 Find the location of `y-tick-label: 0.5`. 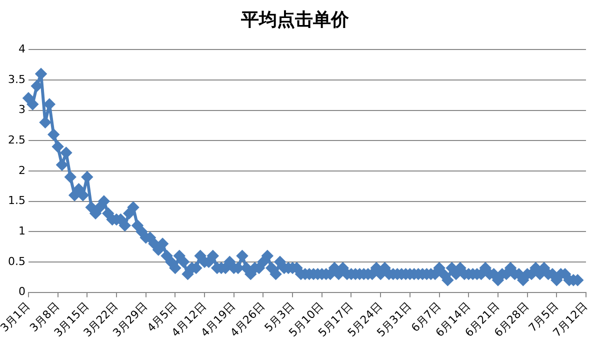

y-tick-label: 0.5 is located at coordinates (17, 261).